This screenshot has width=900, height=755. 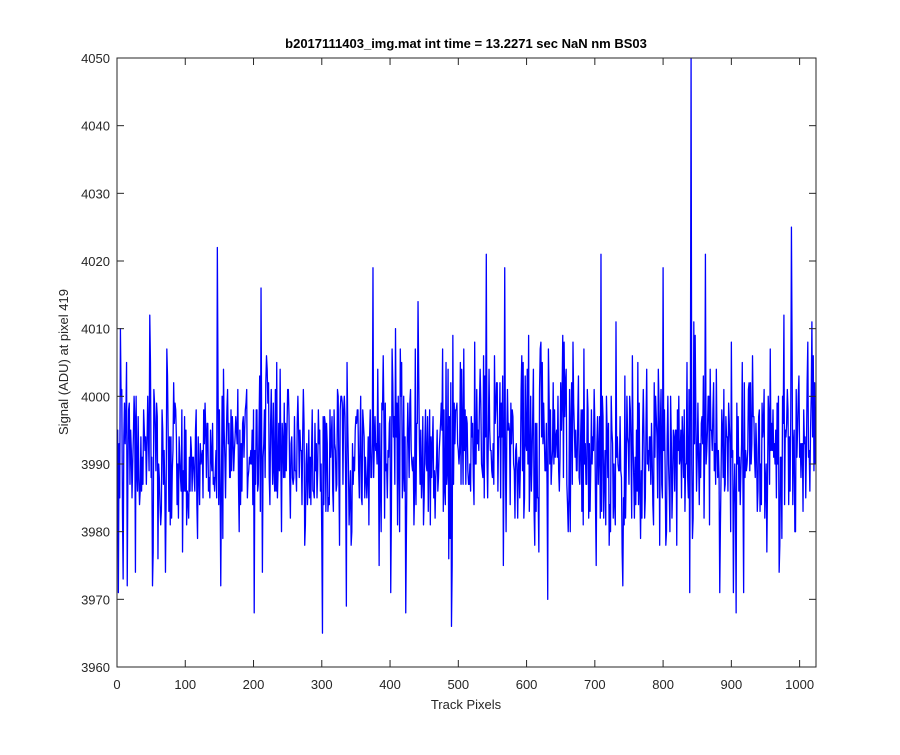 What do you see at coordinates (185, 684) in the screenshot?
I see `x-tick-label: 100` at bounding box center [185, 684].